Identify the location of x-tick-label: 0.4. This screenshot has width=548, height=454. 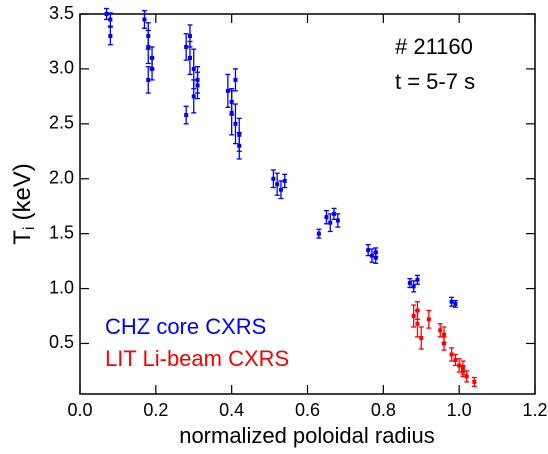
(231, 410).